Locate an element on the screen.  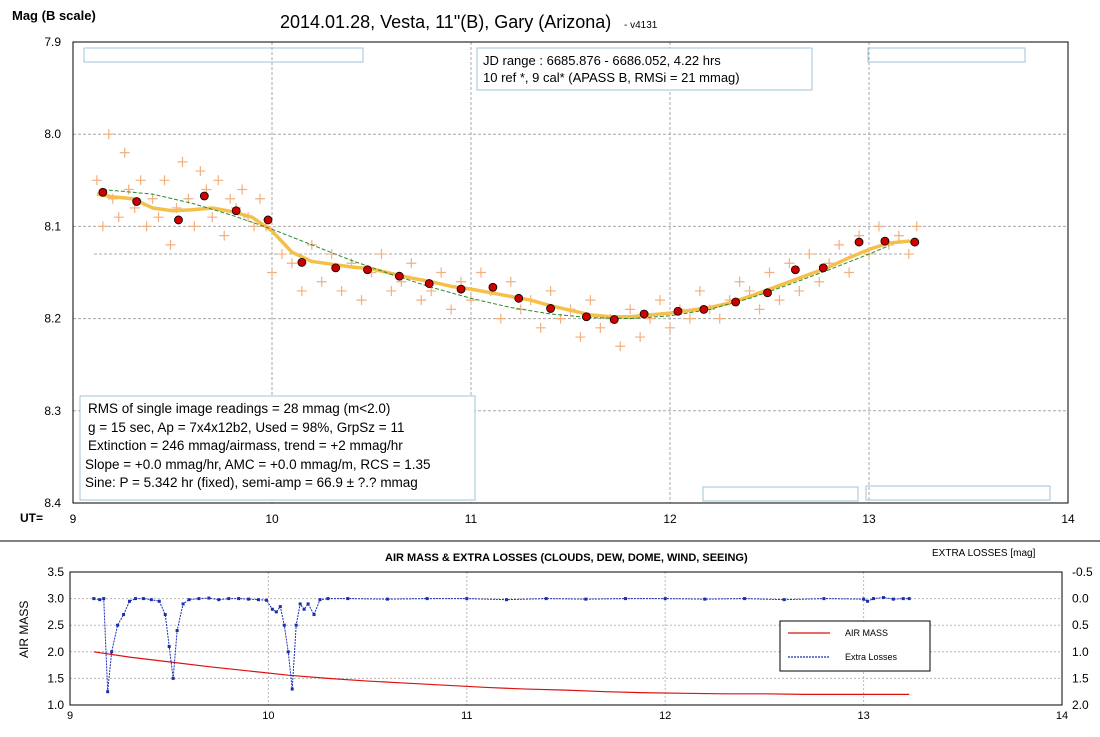
airmass-line is located at coordinates (501, 673).